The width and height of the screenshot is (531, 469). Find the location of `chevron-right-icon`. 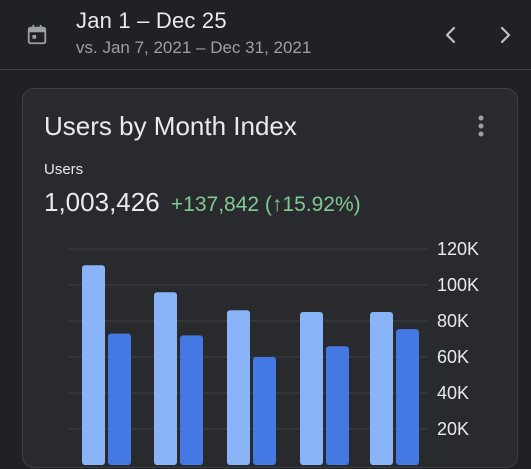

chevron-right-icon is located at coordinates (505, 35).